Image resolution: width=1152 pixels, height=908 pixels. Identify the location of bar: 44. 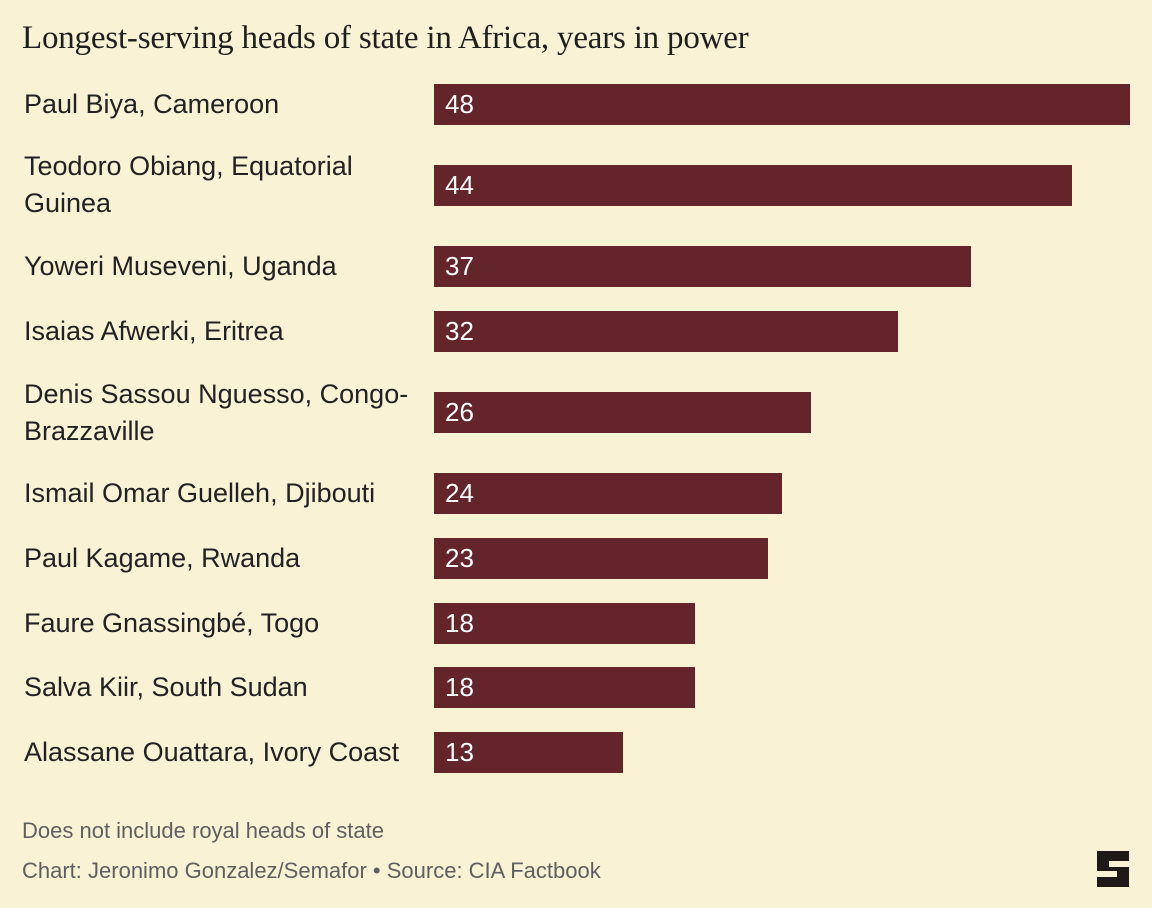
(753, 185).